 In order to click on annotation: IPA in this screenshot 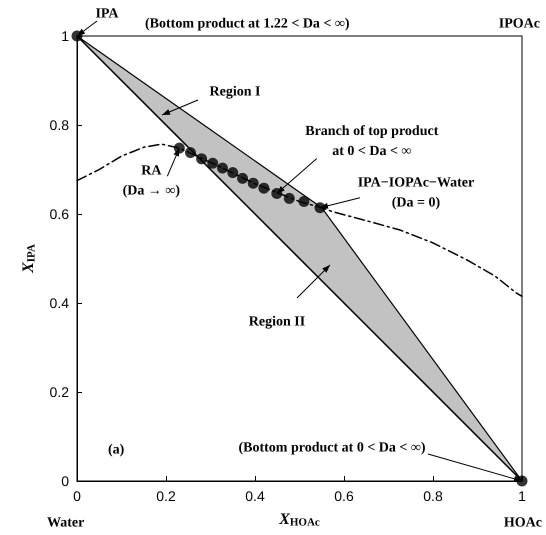, I will do `click(107, 14)`.